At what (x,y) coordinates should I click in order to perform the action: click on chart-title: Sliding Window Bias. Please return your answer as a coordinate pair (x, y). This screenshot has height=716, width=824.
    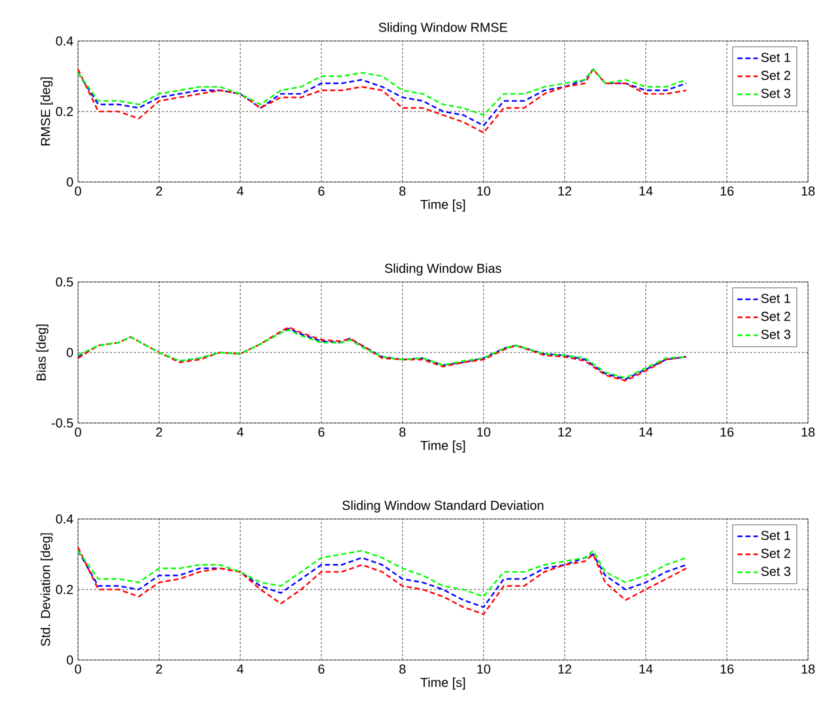
    Looking at the image, I should click on (443, 269).